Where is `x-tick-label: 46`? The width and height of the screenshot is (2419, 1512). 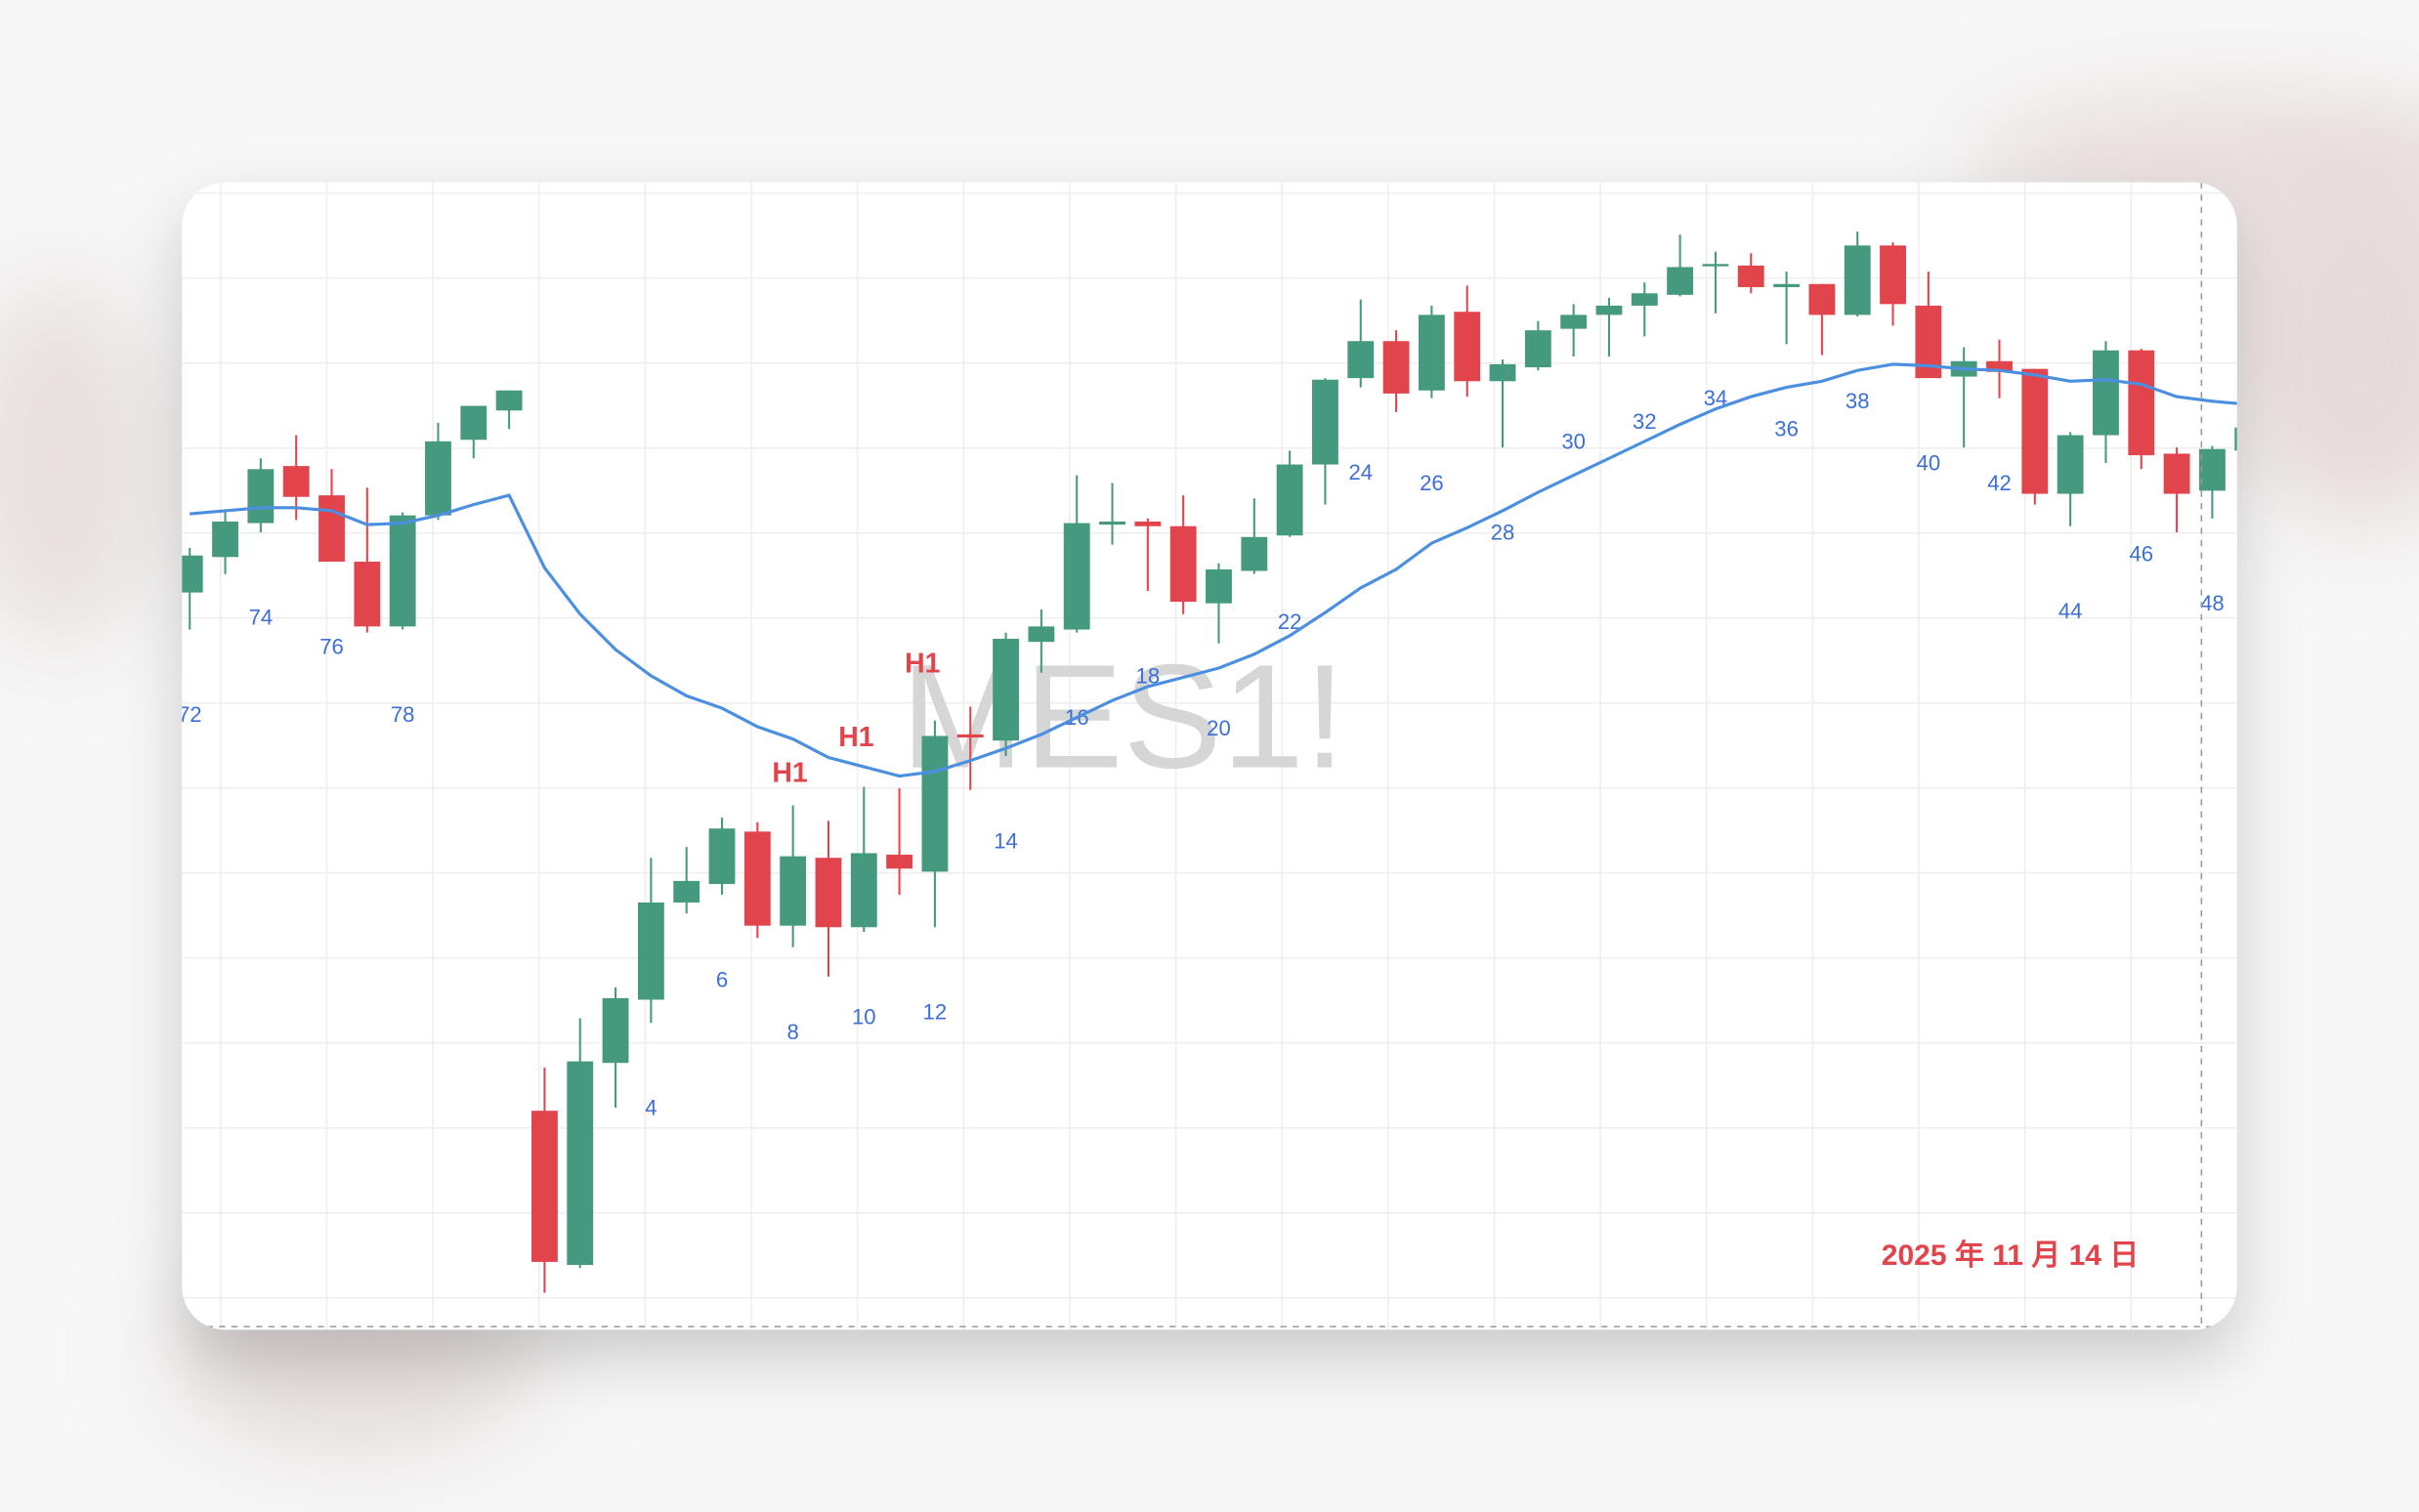 x-tick-label: 46 is located at coordinates (2141, 554).